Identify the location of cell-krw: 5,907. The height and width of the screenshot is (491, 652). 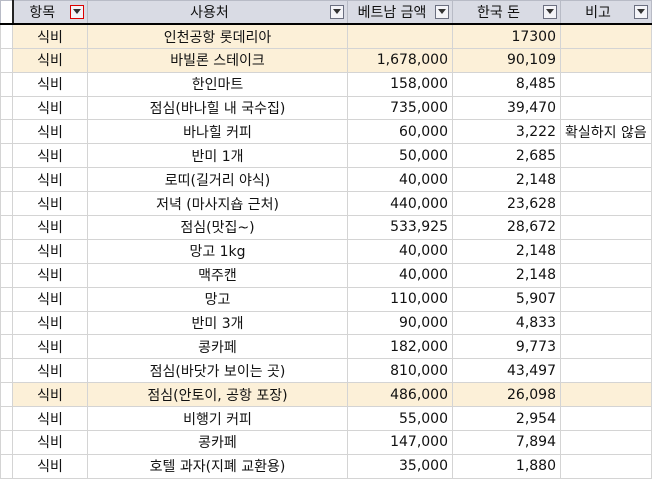
(506, 299).